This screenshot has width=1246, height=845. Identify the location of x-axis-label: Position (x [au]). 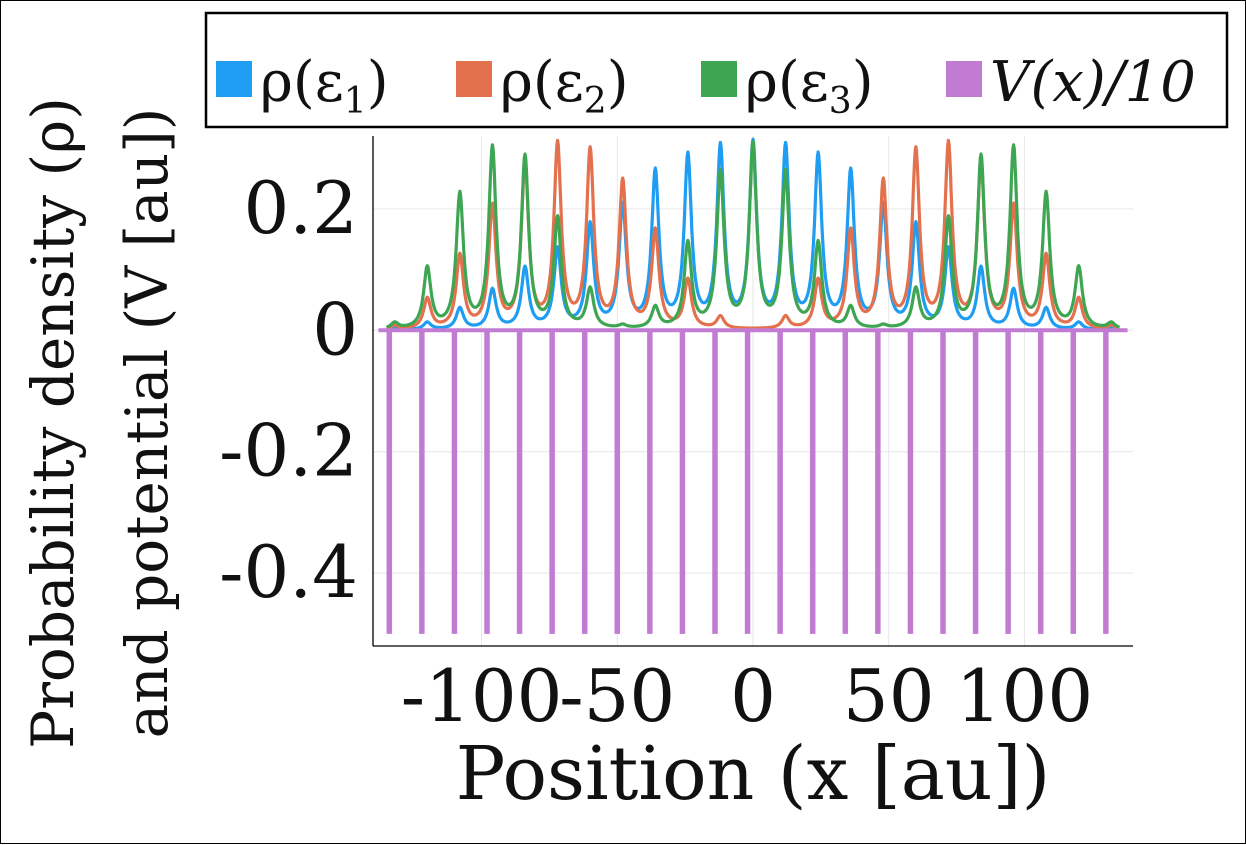
(753, 774).